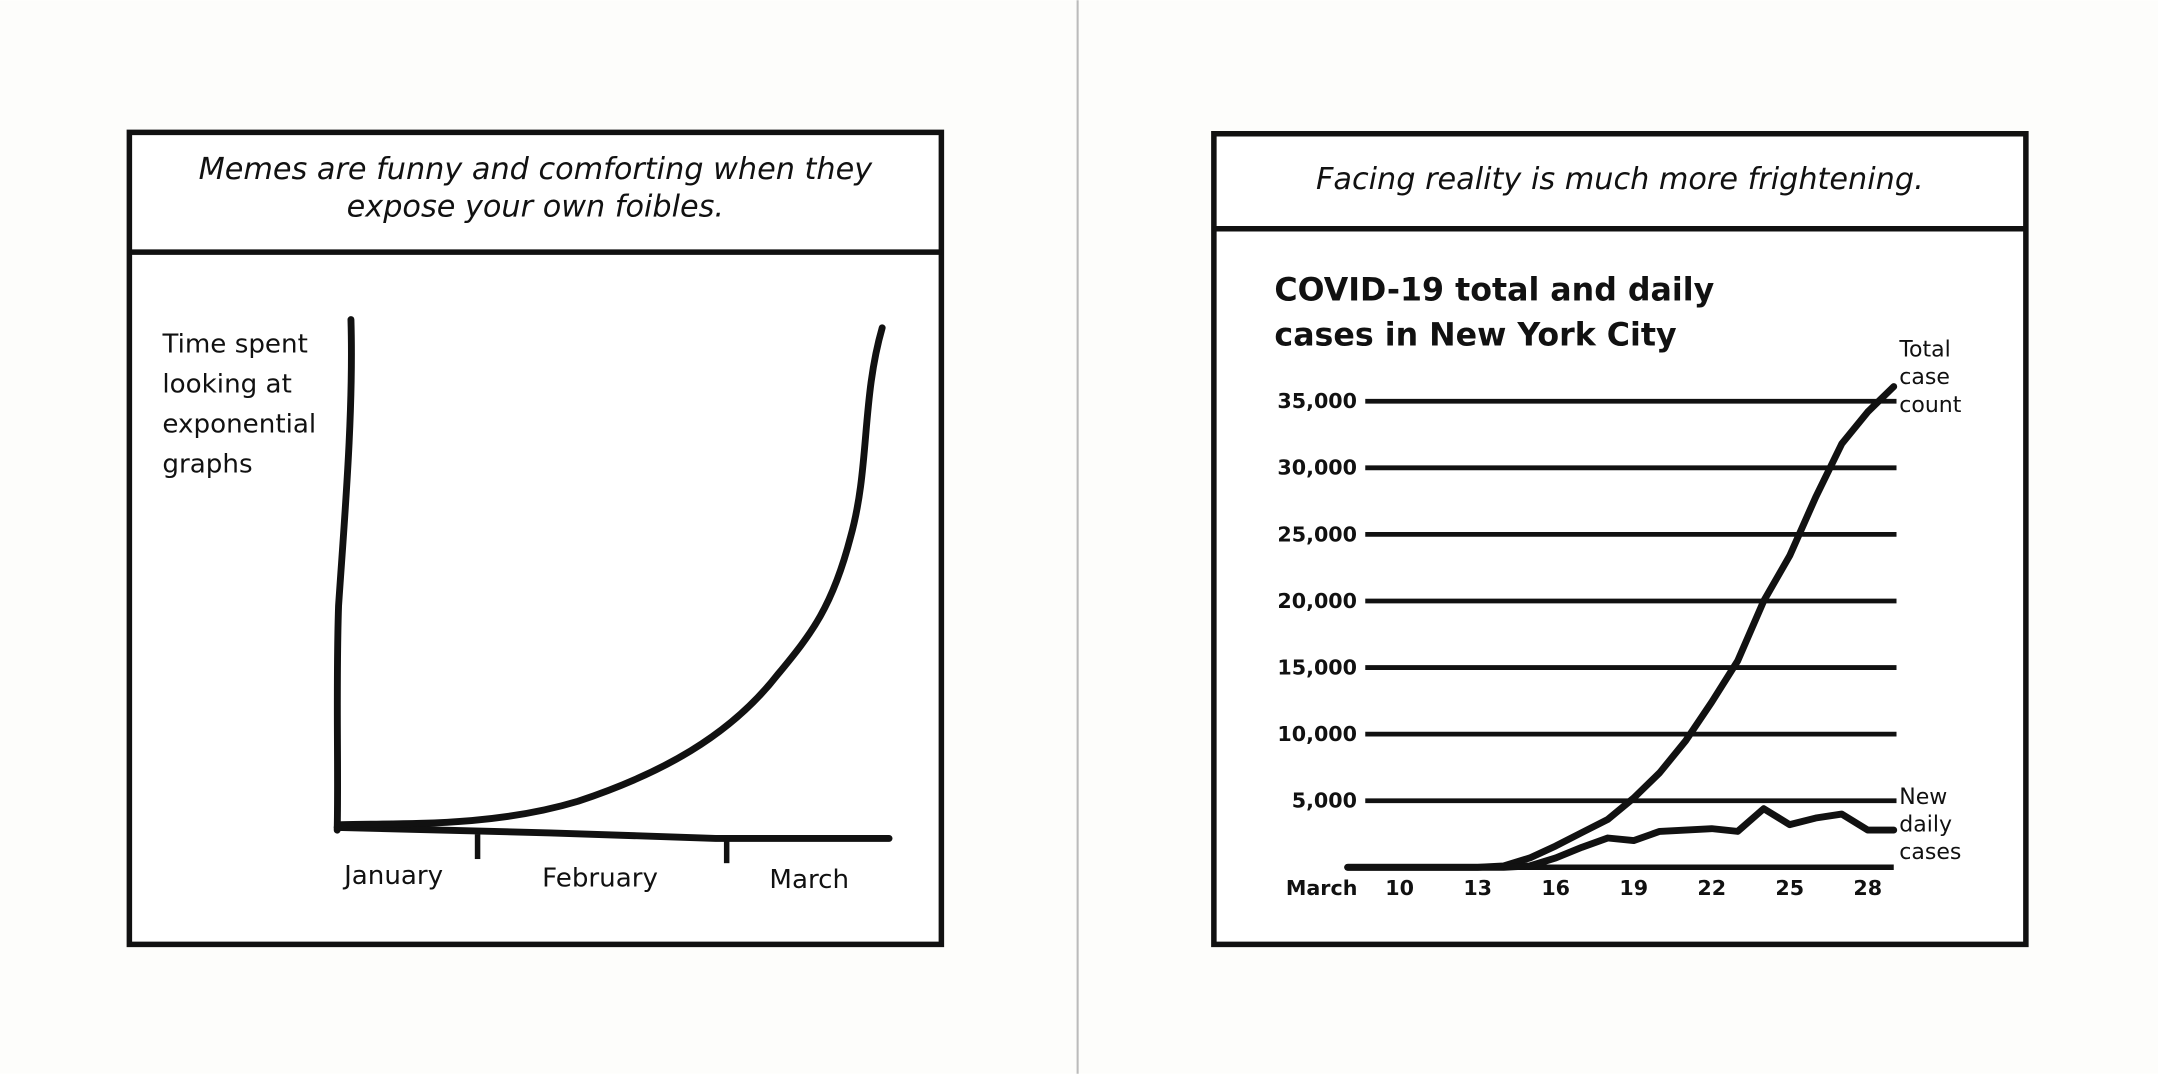 Image resolution: width=2158 pixels, height=1074 pixels. Describe the element at coordinates (1633, 888) in the screenshot. I see `x-tick-label: 19` at that location.